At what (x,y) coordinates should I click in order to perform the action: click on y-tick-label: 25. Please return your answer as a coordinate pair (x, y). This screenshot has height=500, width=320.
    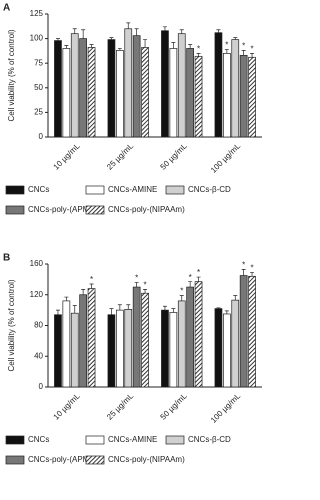
    Looking at the image, I should click on (38, 112).